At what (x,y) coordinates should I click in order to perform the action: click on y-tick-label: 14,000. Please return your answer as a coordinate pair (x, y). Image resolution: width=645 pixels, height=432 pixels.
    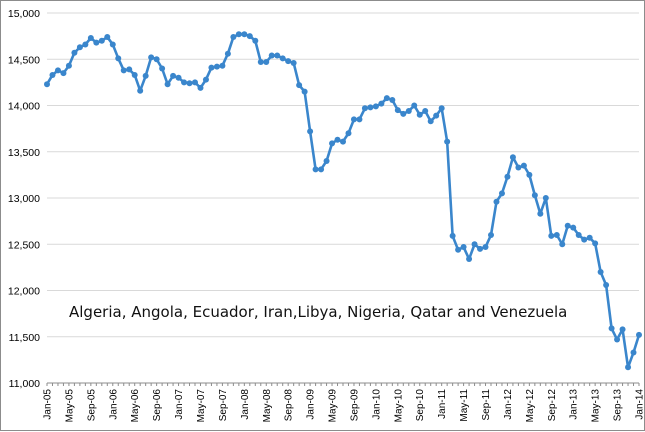
    Looking at the image, I should click on (24, 107).